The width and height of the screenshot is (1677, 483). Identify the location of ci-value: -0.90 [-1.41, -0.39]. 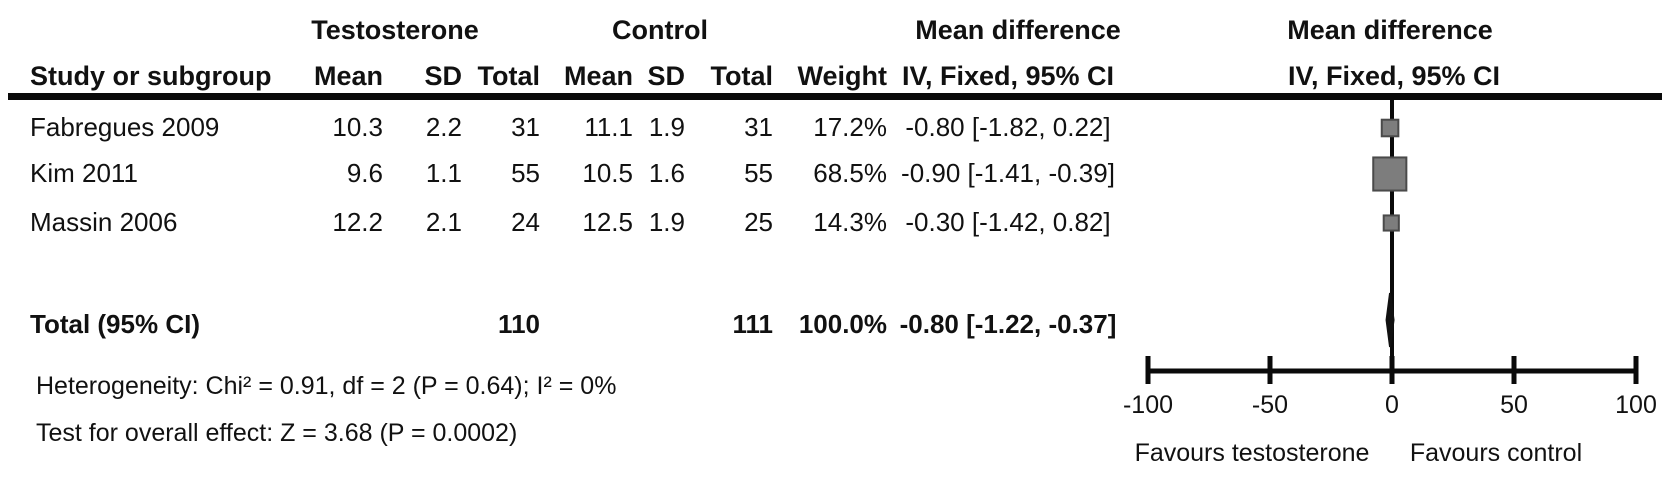
(1008, 173).